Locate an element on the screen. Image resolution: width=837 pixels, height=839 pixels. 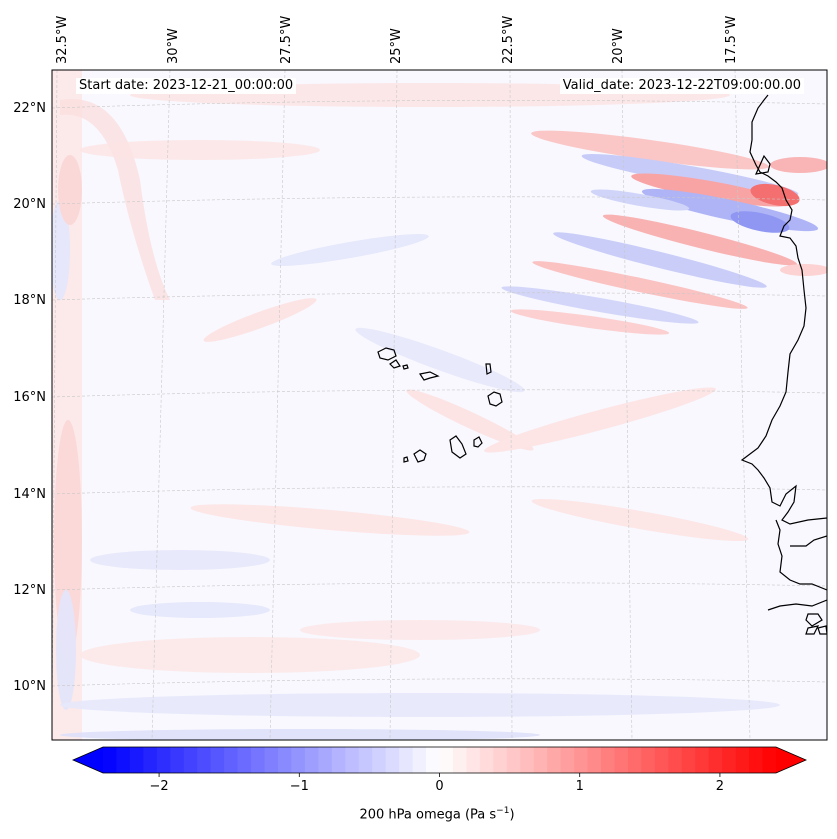
lat-label: 12°N is located at coordinates (29, 590).